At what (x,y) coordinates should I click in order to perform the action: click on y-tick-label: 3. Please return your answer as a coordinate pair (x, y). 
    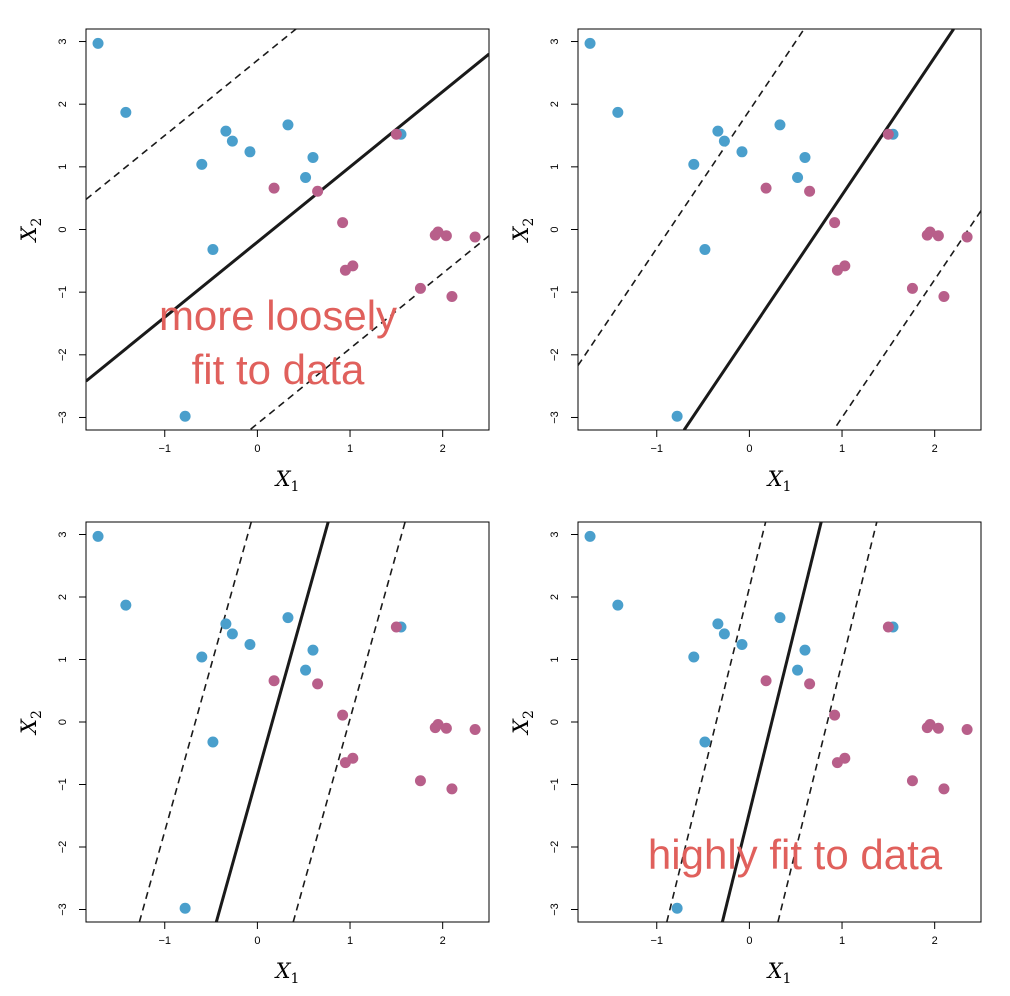
    Looking at the image, I should click on (555, 41).